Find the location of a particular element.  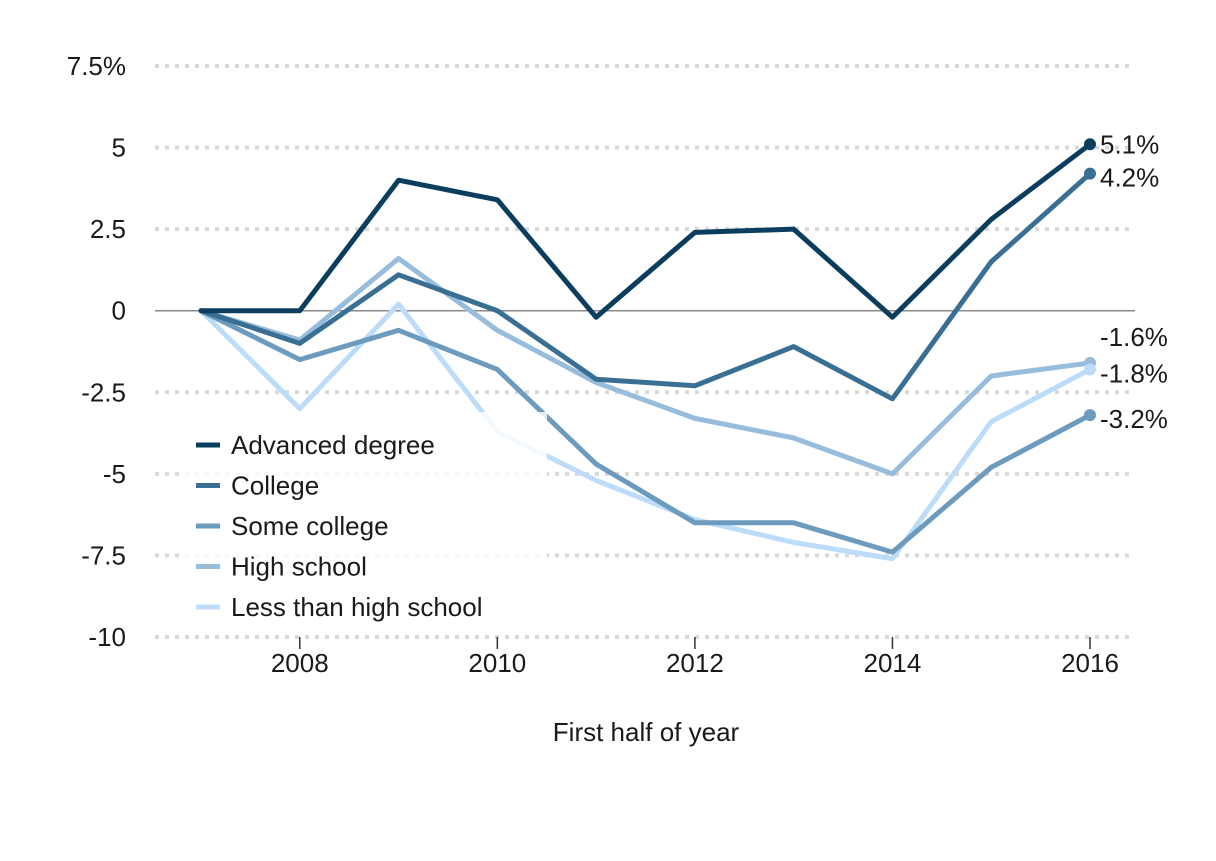

x-tick-label: 2010 is located at coordinates (497, 663).